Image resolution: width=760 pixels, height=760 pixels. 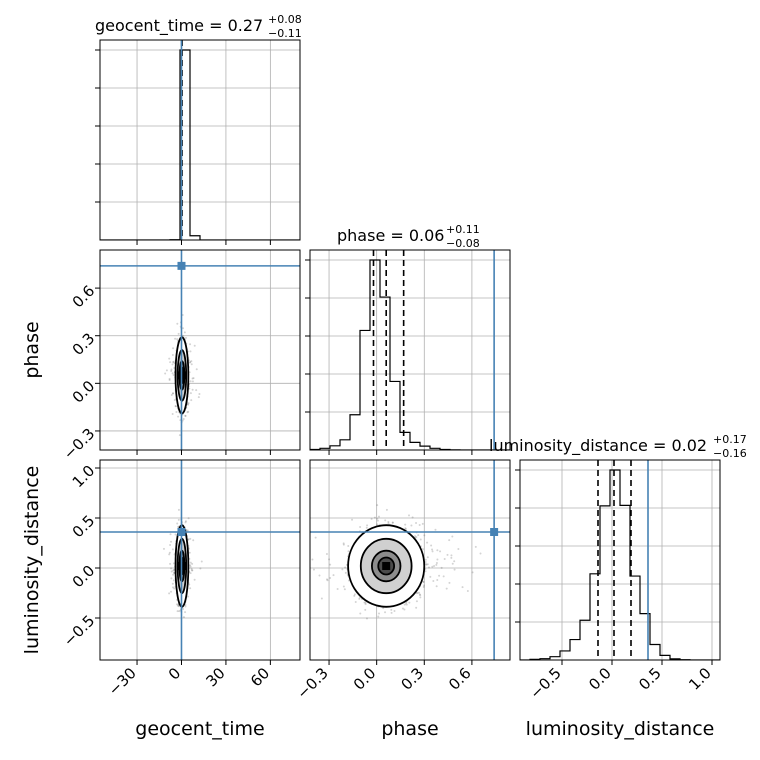 I want to click on x-tick-label: 30, so click(x=216, y=677).